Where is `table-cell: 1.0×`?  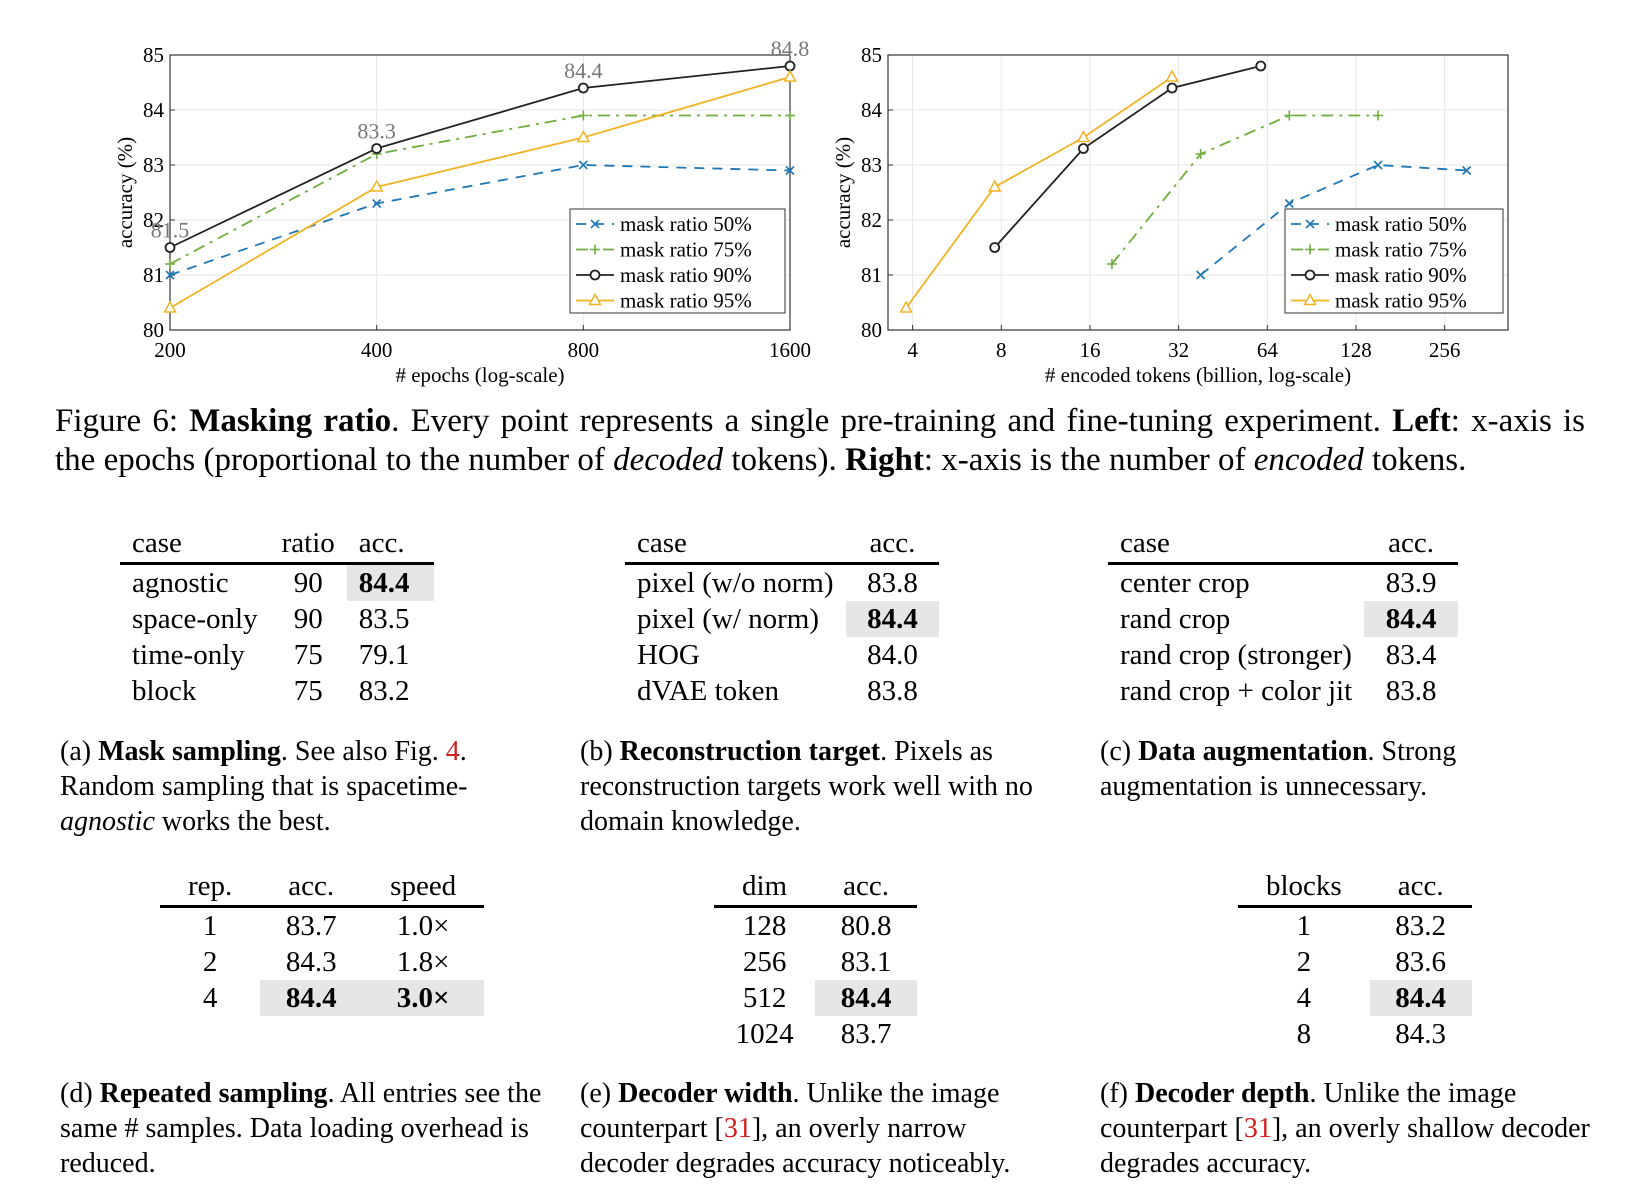
table-cell: 1.0× is located at coordinates (423, 926).